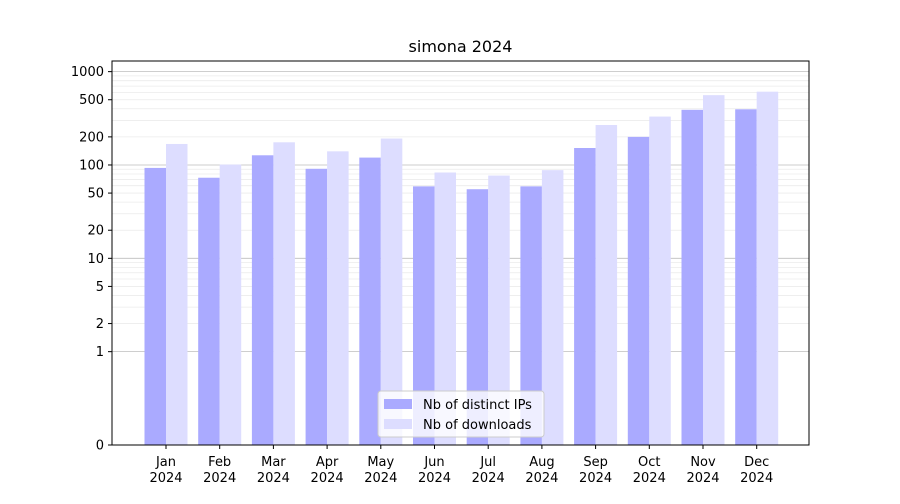 The height and width of the screenshot is (504, 900). What do you see at coordinates (219, 462) in the screenshot?
I see `x-tick-label-month: Feb` at bounding box center [219, 462].